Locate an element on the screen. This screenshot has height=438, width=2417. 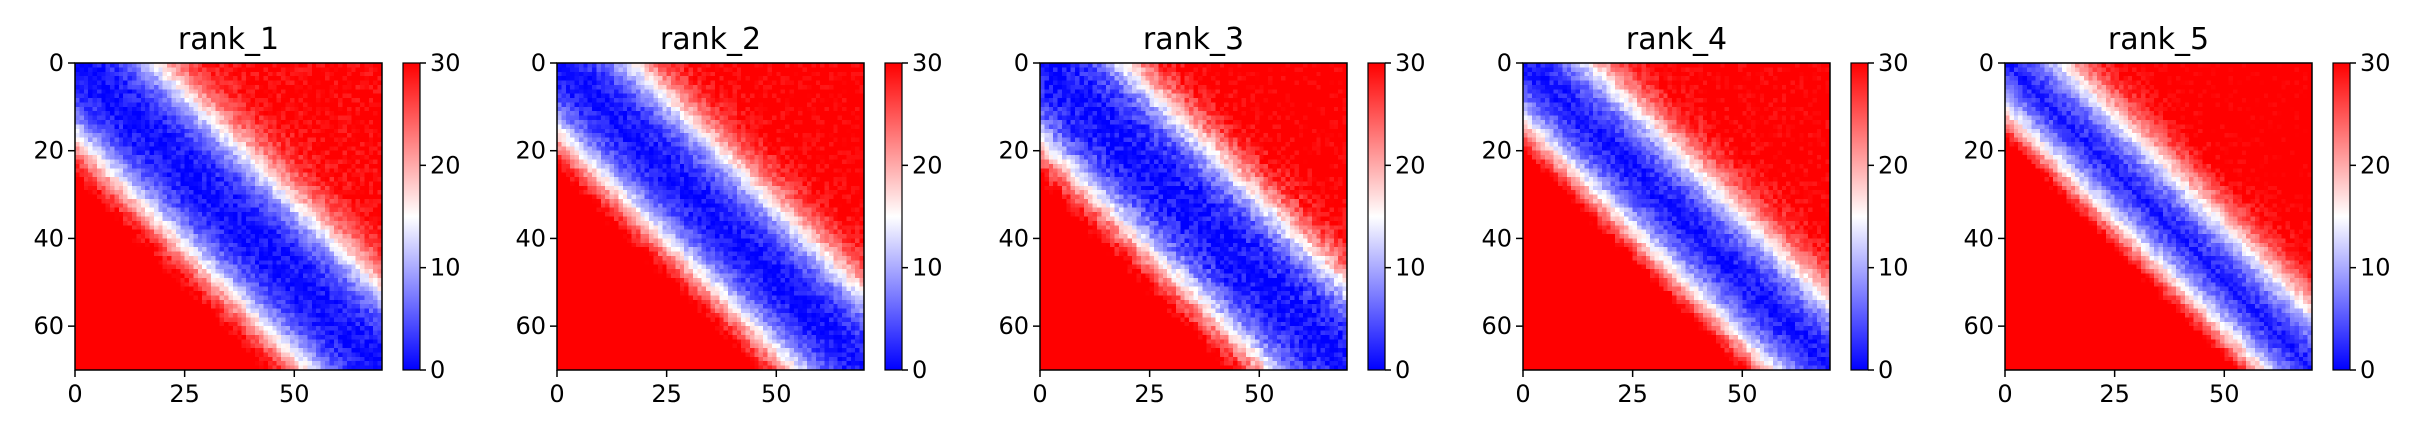
panel-title: rank_2 is located at coordinates (710, 39).